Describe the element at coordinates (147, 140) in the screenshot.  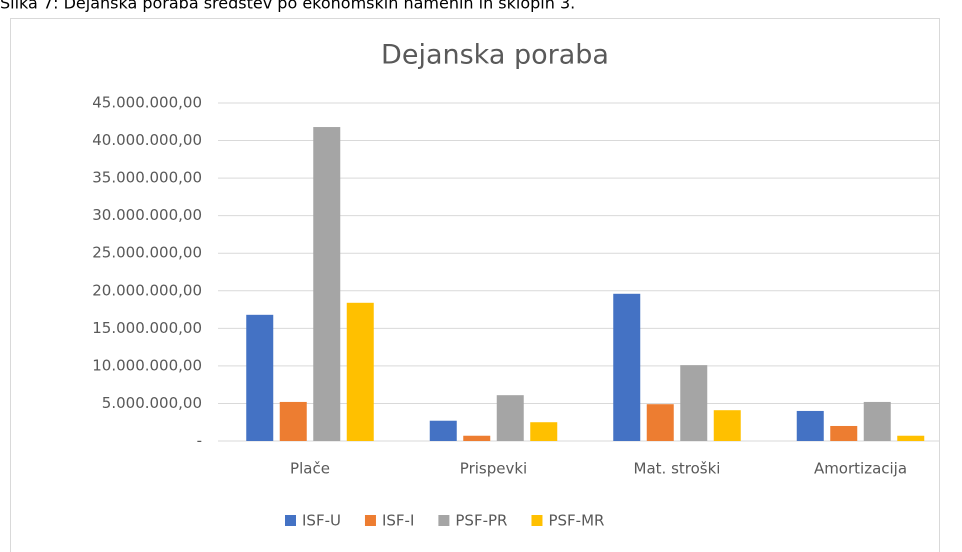
I see `y-tick-label: 40.000.000,00` at that location.